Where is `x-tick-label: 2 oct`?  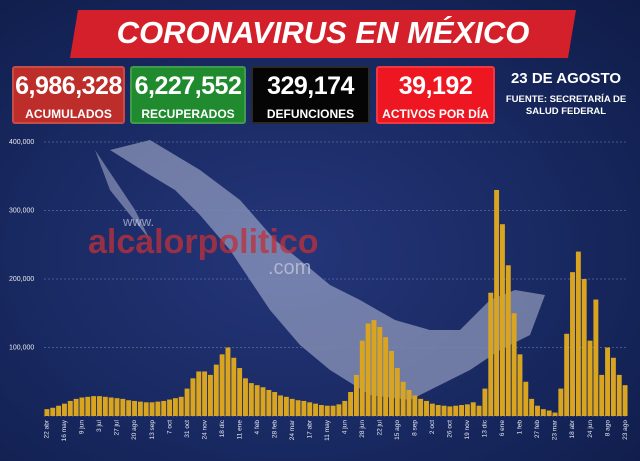
x-tick-label: 2 oct is located at coordinates (432, 427).